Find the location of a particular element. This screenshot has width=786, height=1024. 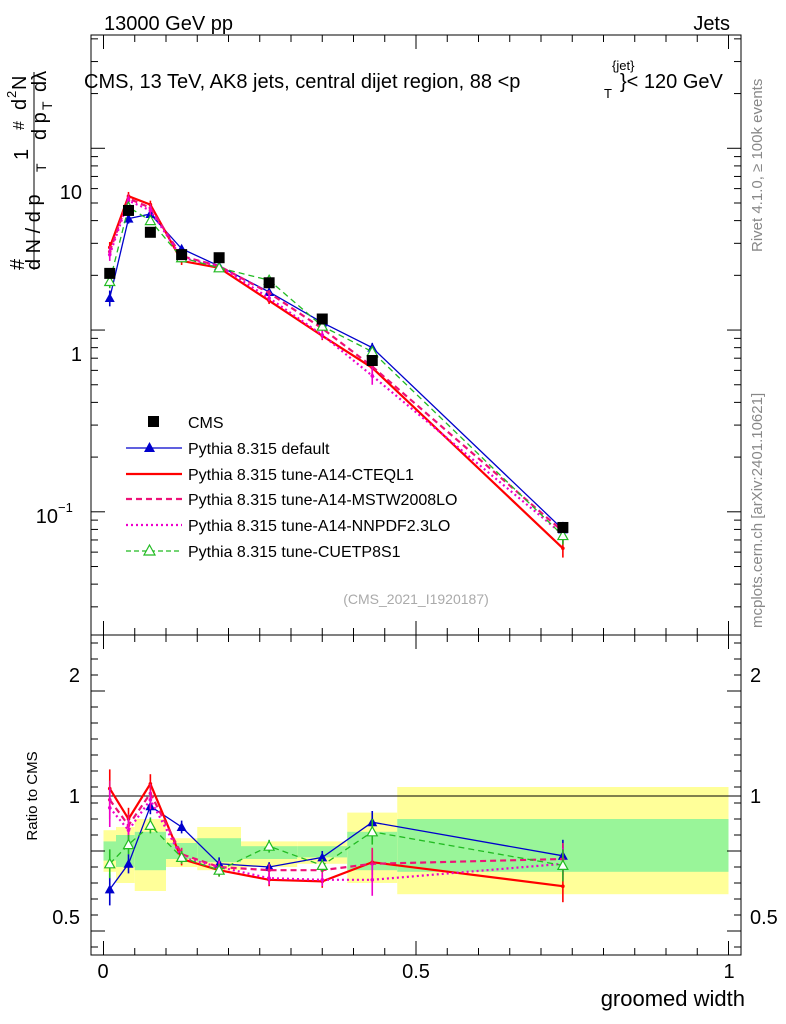

legend-marker-cms is located at coordinates (153, 421).